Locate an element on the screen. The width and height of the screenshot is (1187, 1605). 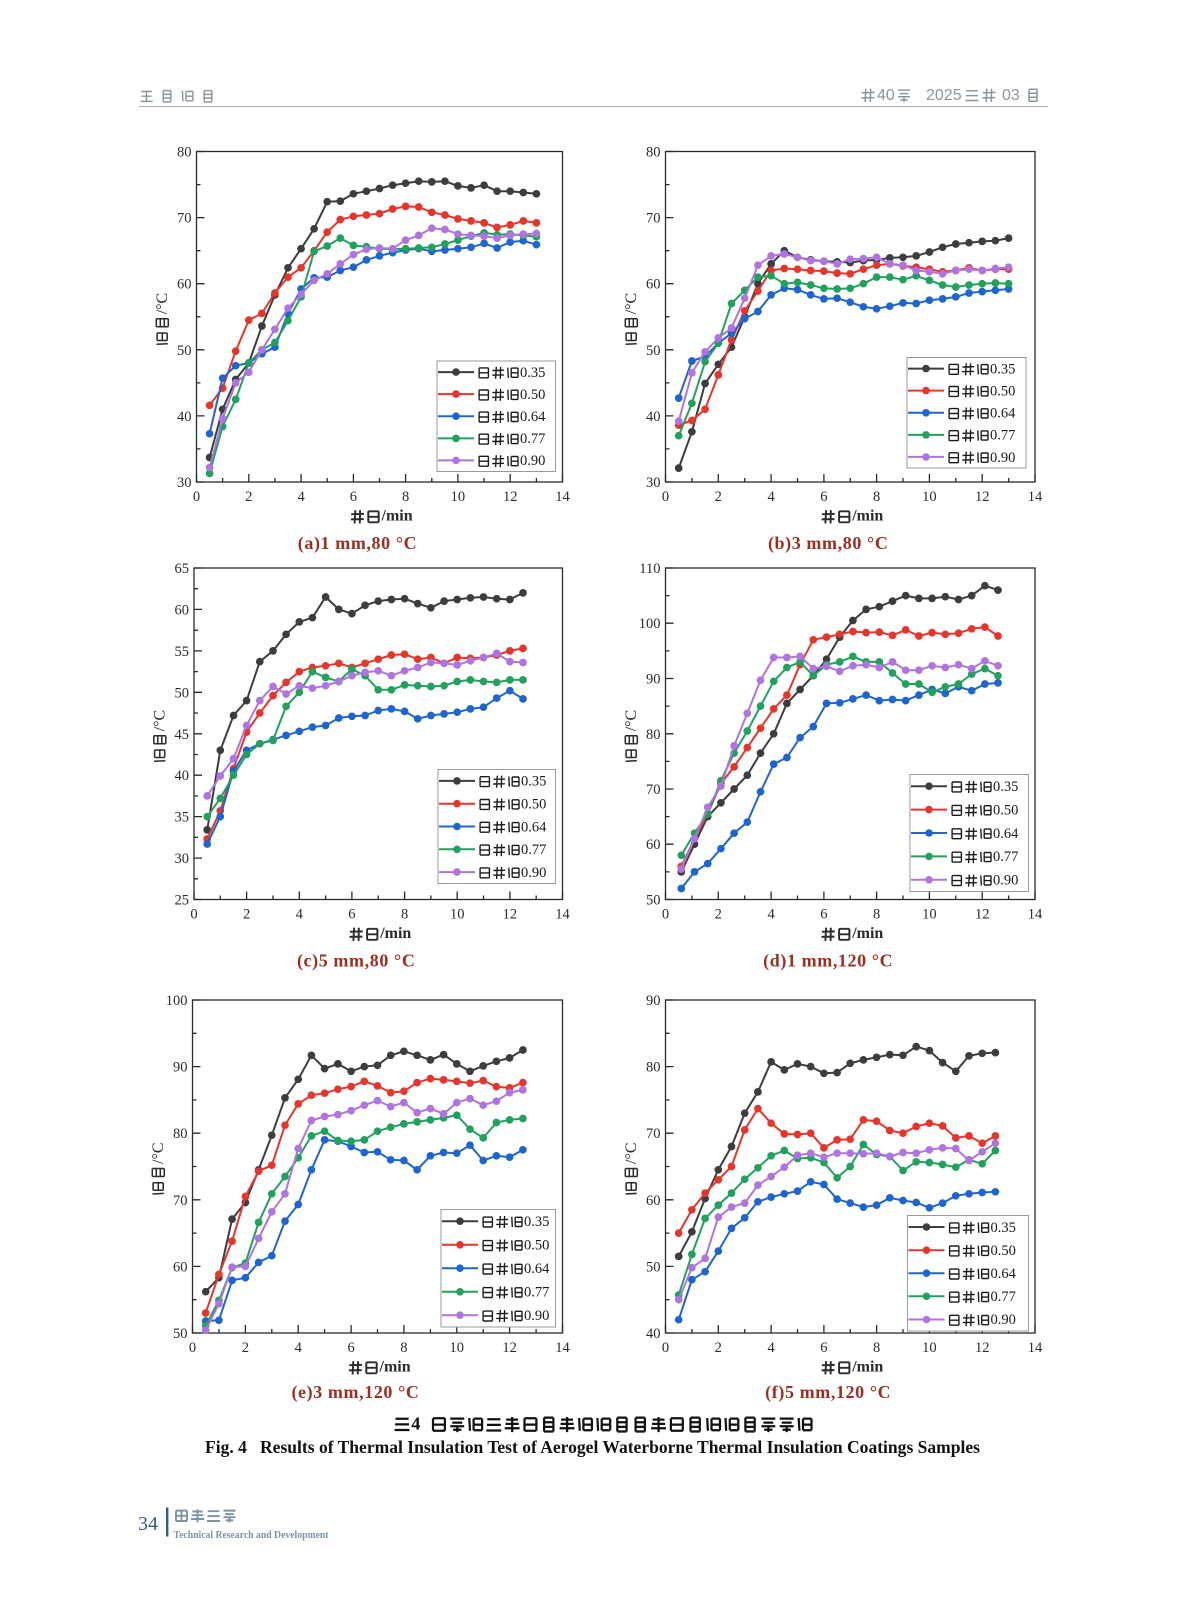
svg-text: 03 is located at coordinates (1011, 95).